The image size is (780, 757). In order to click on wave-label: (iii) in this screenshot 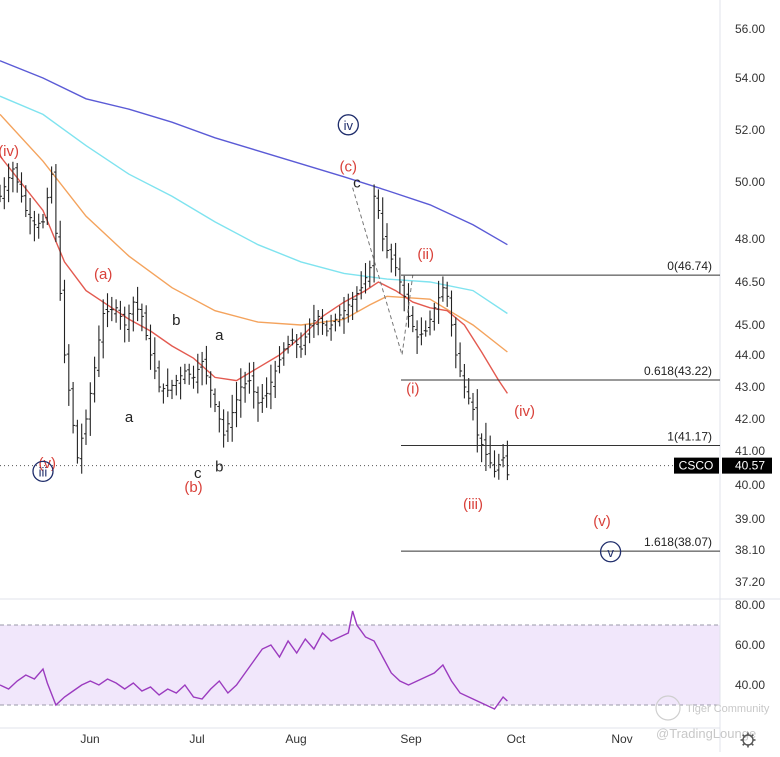, I will do `click(473, 504)`.